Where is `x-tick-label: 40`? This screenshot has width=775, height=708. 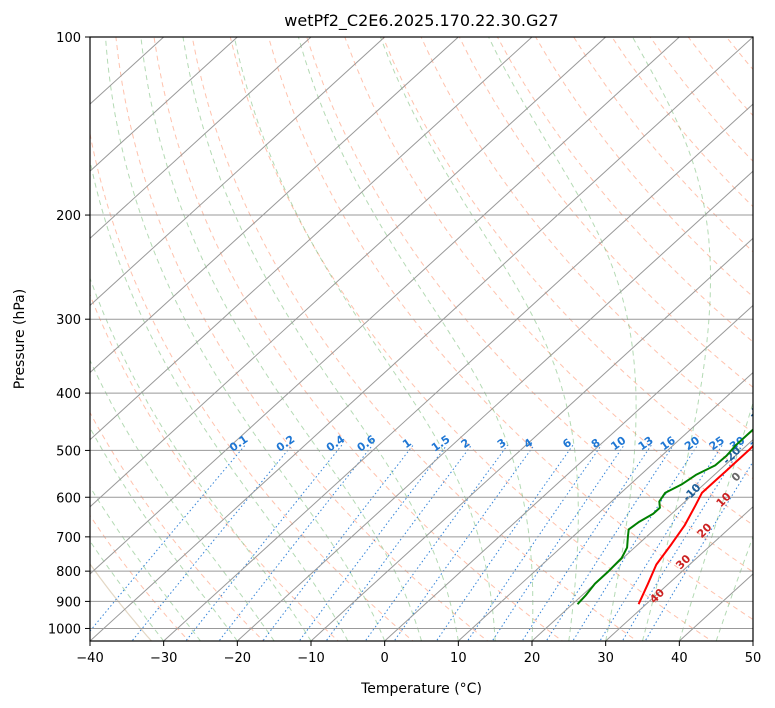 x-tick-label: 40 is located at coordinates (679, 658).